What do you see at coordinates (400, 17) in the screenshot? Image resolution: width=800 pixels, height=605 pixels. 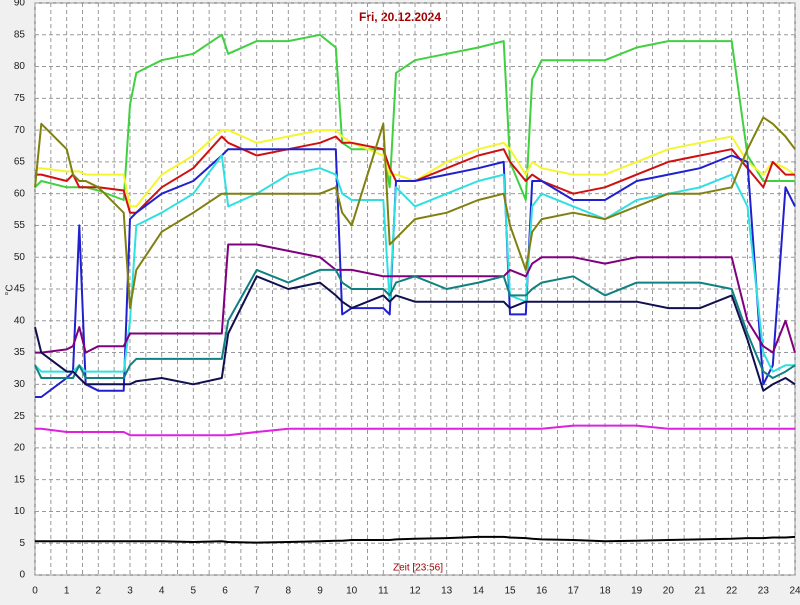 I see `chart-title: Fri, 20.12.2024` at bounding box center [400, 17].